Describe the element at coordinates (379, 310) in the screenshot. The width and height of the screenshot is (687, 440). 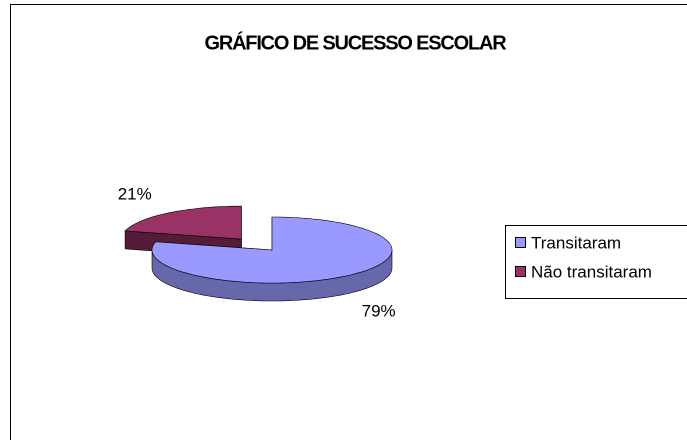
I see `data-label: 79%` at that location.